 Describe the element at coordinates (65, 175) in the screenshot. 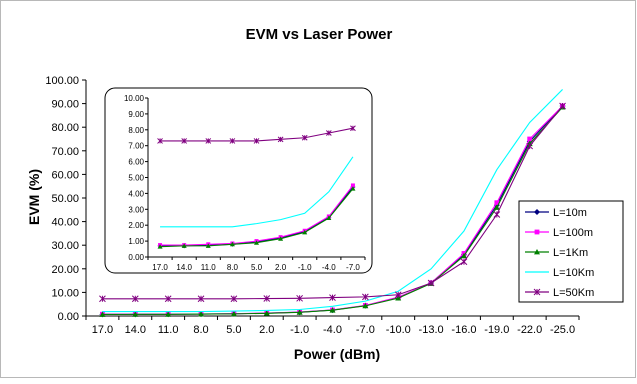

I see `y-tick-label: 60.00` at that location.